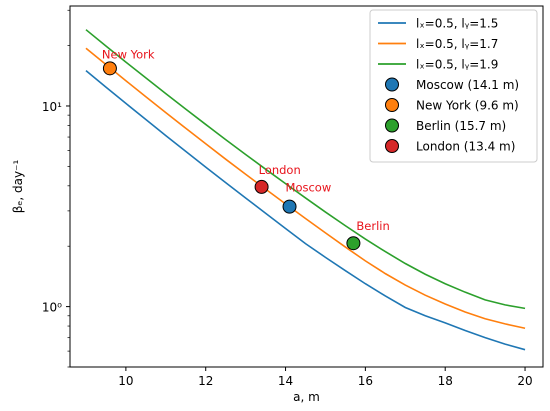 The width and height of the screenshot is (550, 411). I want to click on legend-entry-label: London (13.4 m), so click(465, 147).